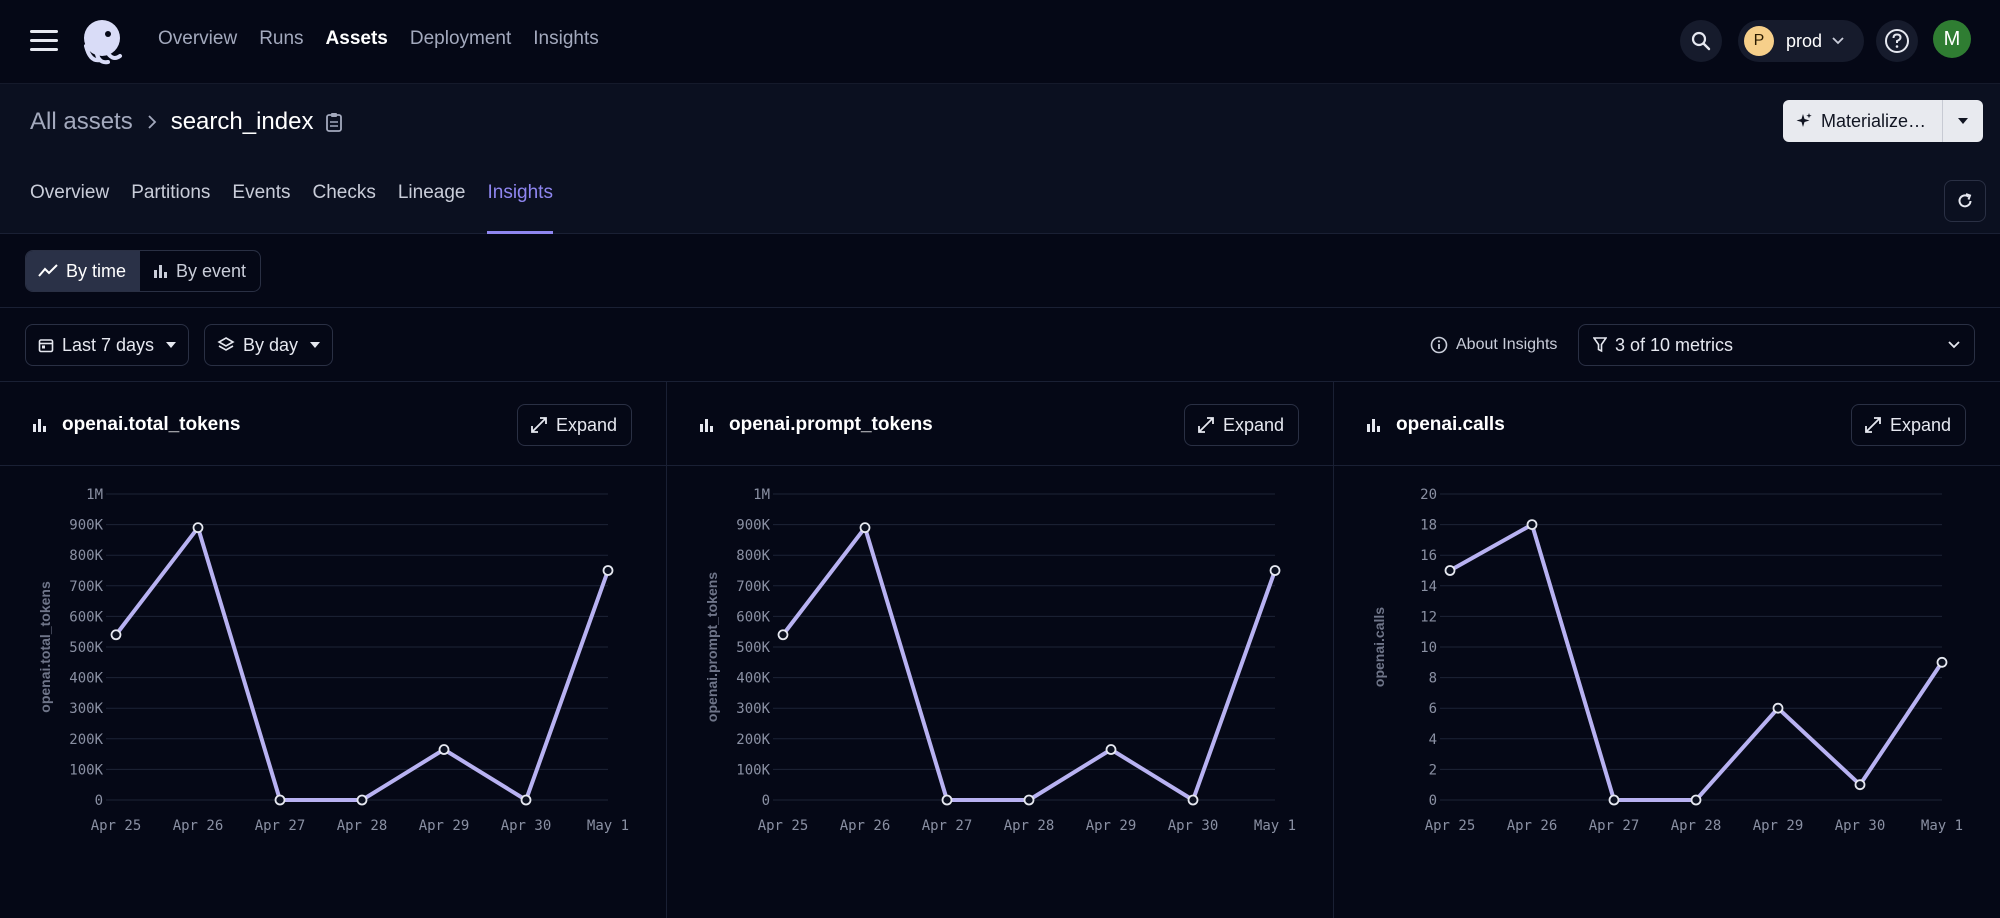  What do you see at coordinates (431, 192) in the screenshot?
I see `tab-lineage: Lineage` at bounding box center [431, 192].